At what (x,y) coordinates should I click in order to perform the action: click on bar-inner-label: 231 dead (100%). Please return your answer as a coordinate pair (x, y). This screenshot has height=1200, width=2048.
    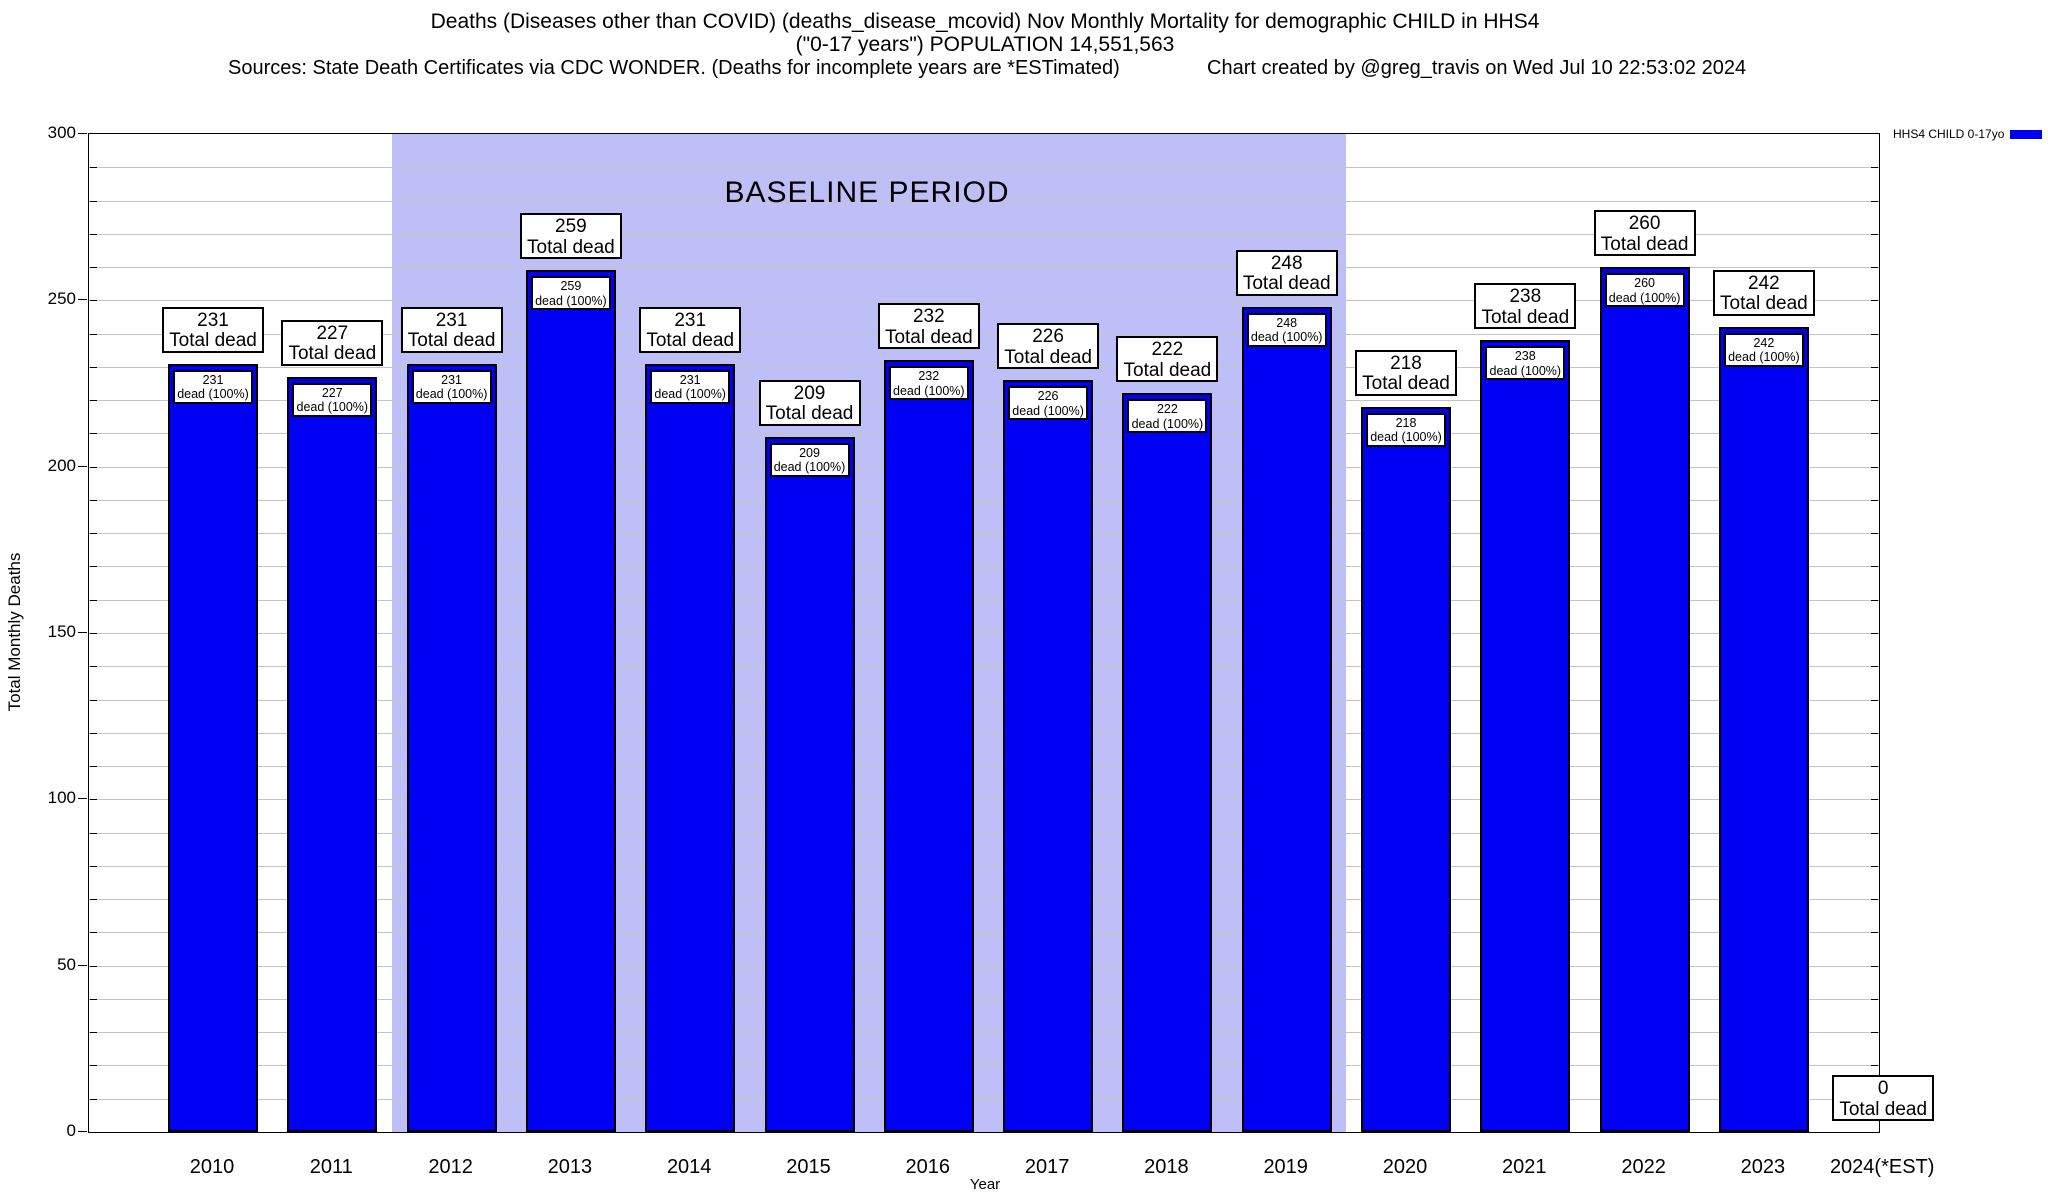
    Looking at the image, I should click on (690, 386).